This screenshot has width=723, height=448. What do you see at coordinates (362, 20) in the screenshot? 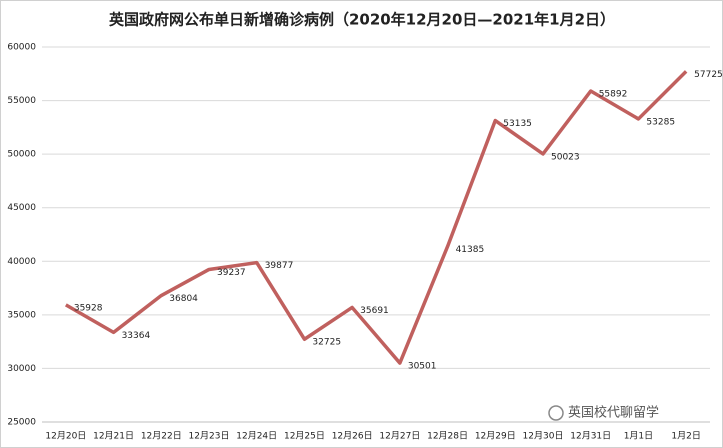
I see `chart-title: 英国政府网公布单日新增确诊病例（2020年12月20日—2021年1月2日）` at bounding box center [362, 20].